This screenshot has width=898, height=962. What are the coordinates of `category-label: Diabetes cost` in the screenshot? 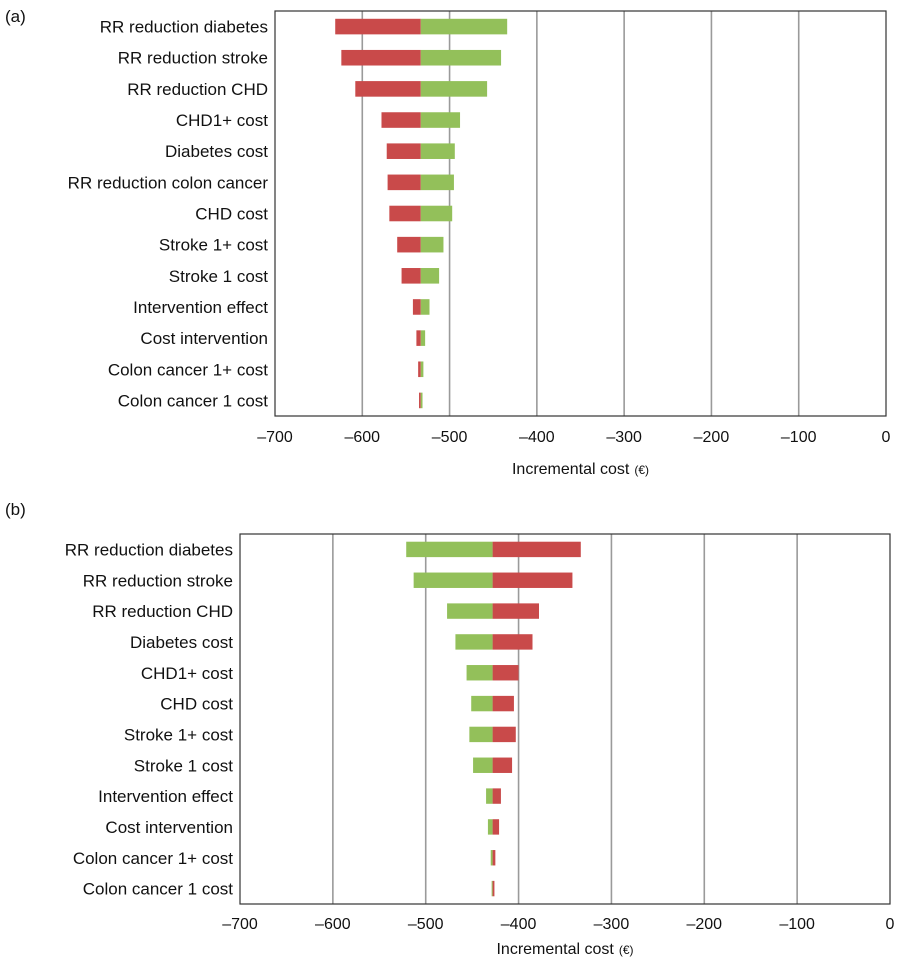 It's located at (181, 642).